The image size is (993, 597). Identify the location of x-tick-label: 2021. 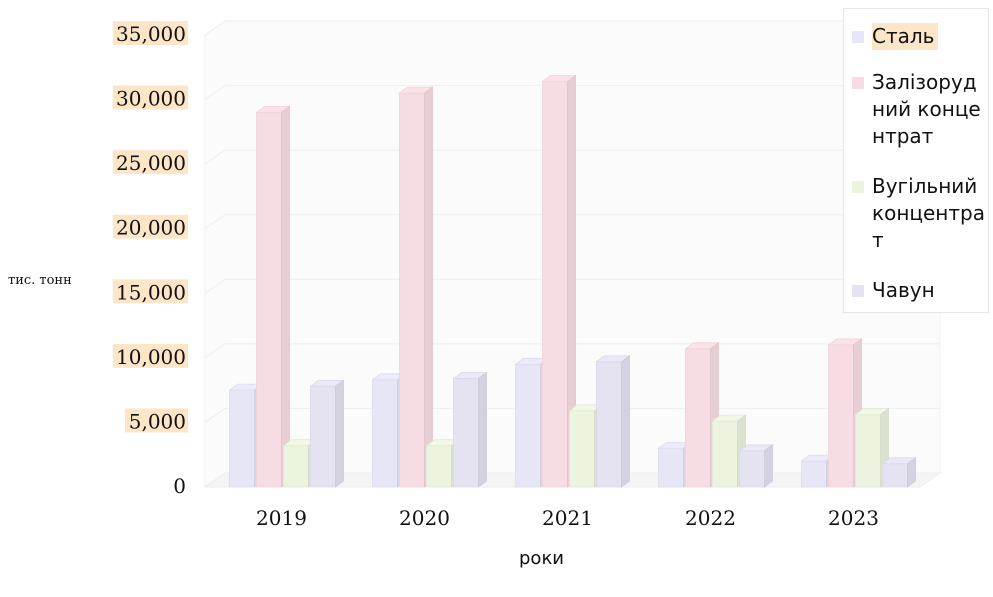
(567, 518).